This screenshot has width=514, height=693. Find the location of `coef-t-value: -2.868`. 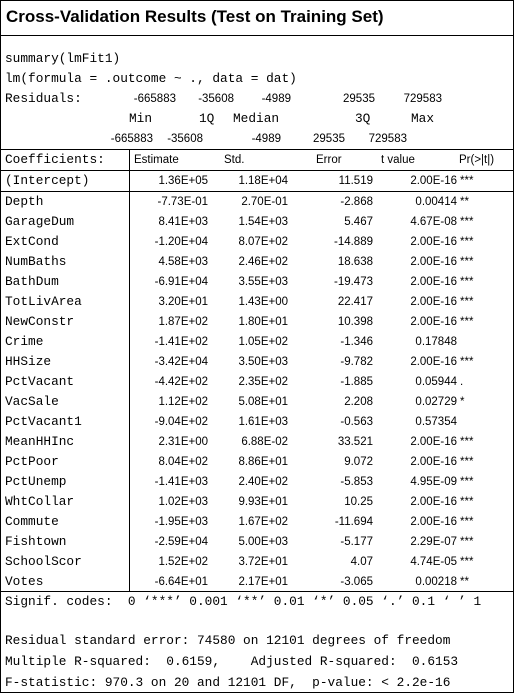

coef-t-value: -2.868 is located at coordinates (356, 202).